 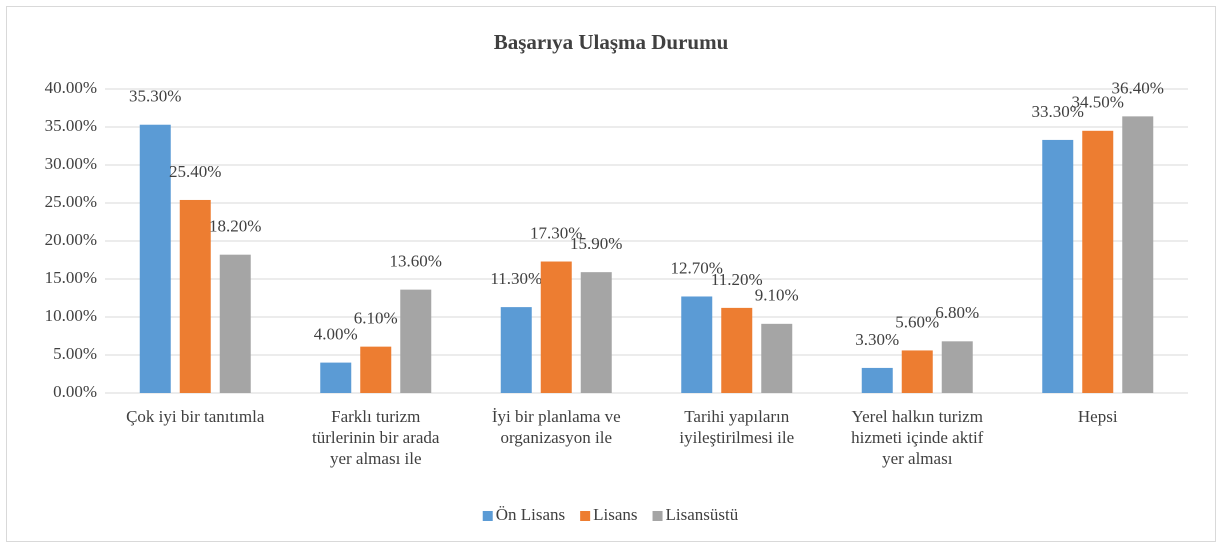 I want to click on data-label: 6.10%, so click(x=376, y=318).